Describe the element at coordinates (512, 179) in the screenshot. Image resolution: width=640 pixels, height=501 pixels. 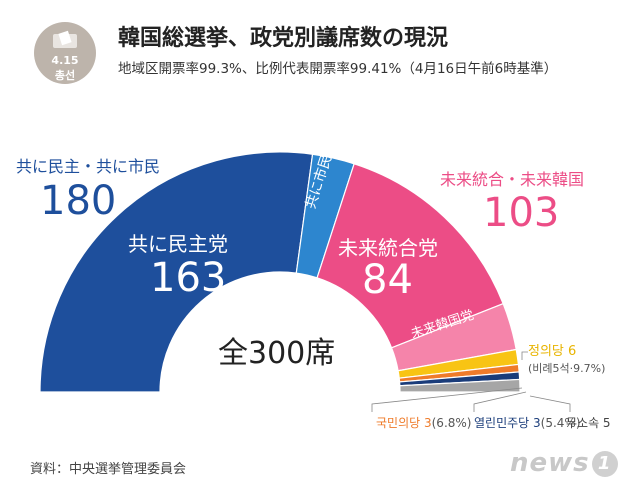
I see `group-label-unified: 未来統合・未来韓国` at that location.